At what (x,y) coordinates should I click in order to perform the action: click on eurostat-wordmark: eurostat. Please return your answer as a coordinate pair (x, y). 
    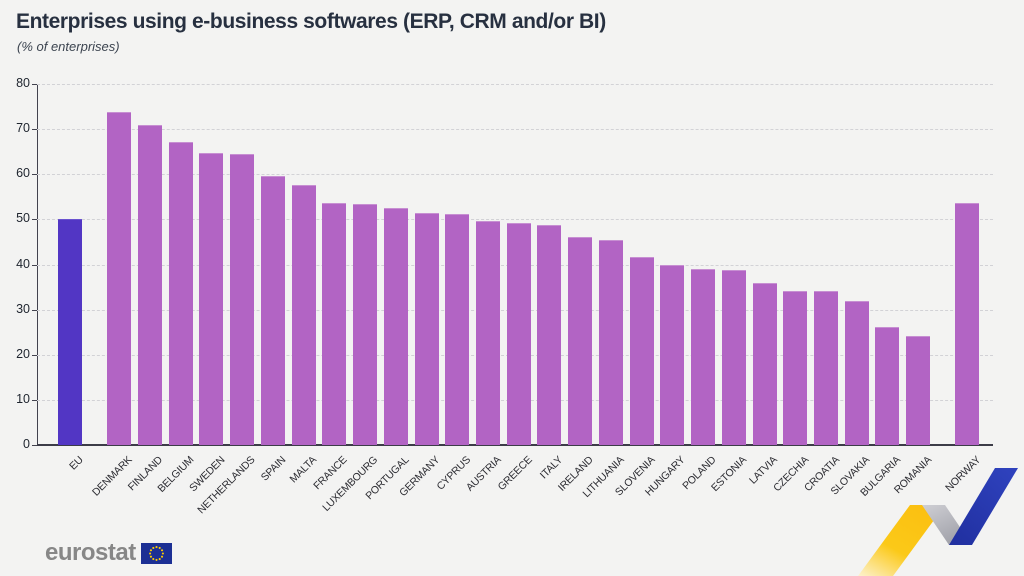
    Looking at the image, I should click on (90, 552).